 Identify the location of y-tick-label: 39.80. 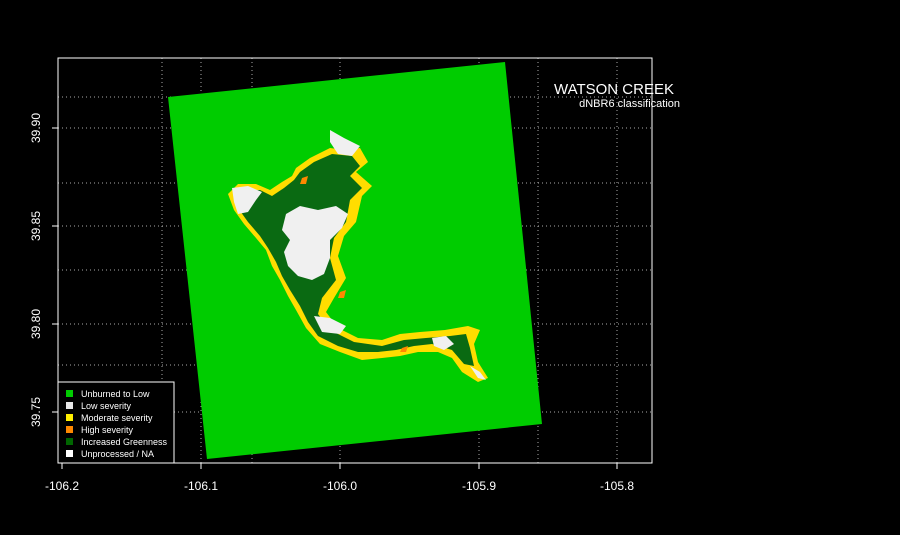
(36, 324).